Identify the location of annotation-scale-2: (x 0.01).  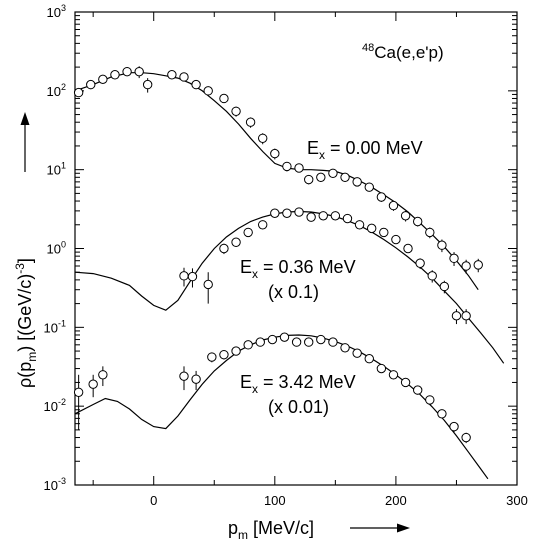
(298, 407).